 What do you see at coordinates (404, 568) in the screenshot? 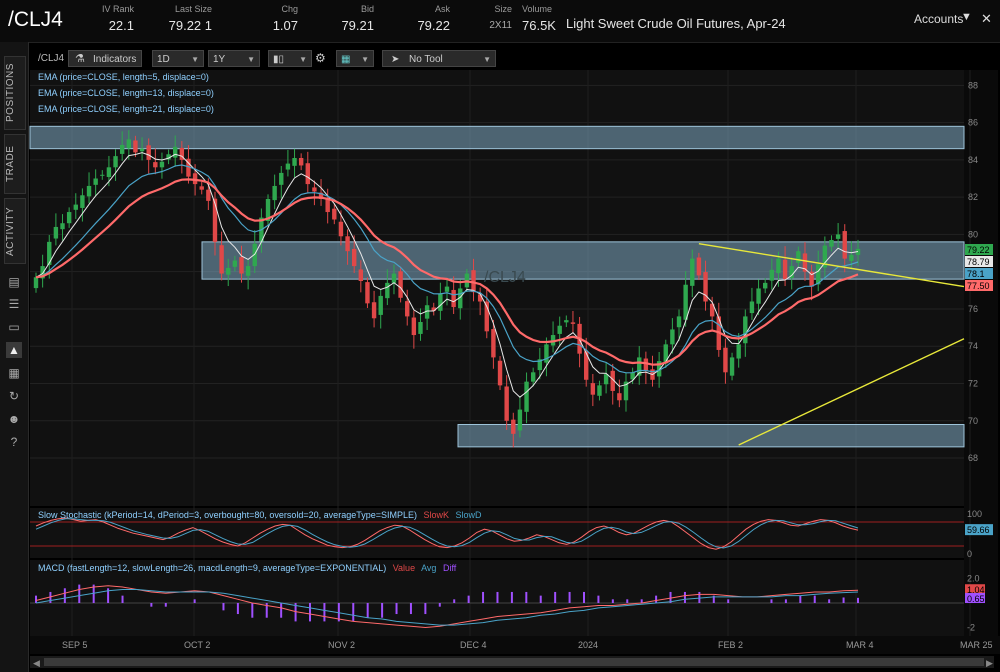
I see `macd-value-label: Value` at bounding box center [404, 568].